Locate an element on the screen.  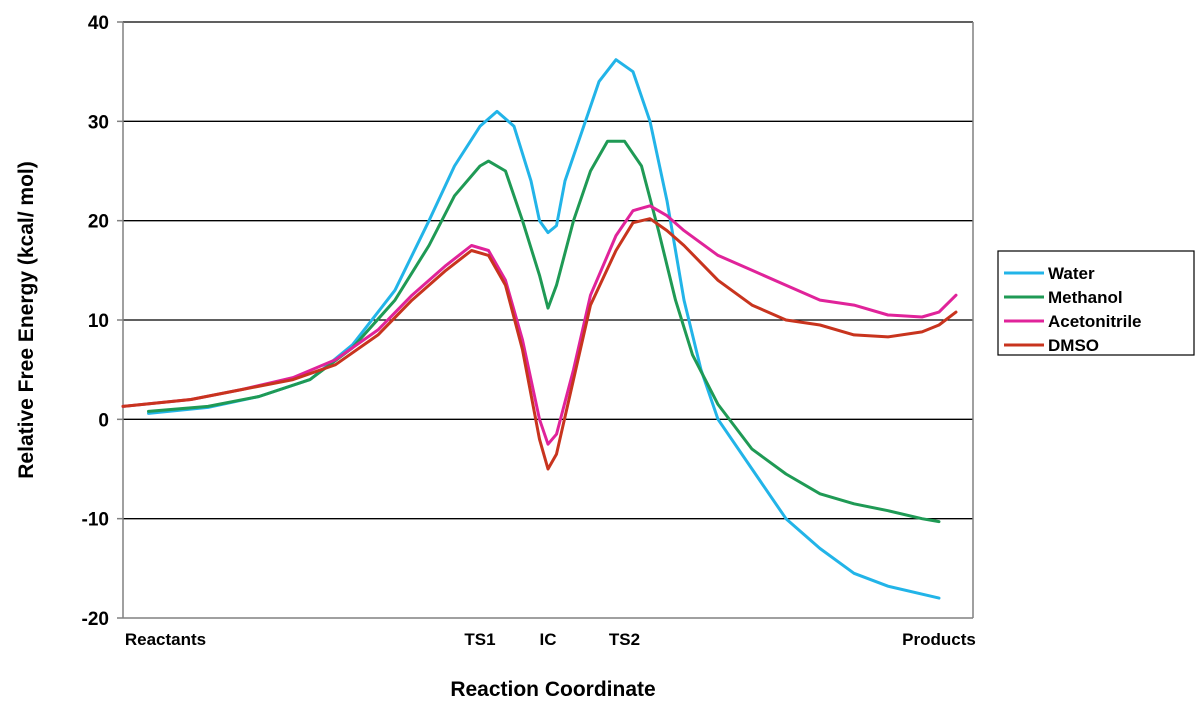
legend-label: Water is located at coordinates (1071, 273).